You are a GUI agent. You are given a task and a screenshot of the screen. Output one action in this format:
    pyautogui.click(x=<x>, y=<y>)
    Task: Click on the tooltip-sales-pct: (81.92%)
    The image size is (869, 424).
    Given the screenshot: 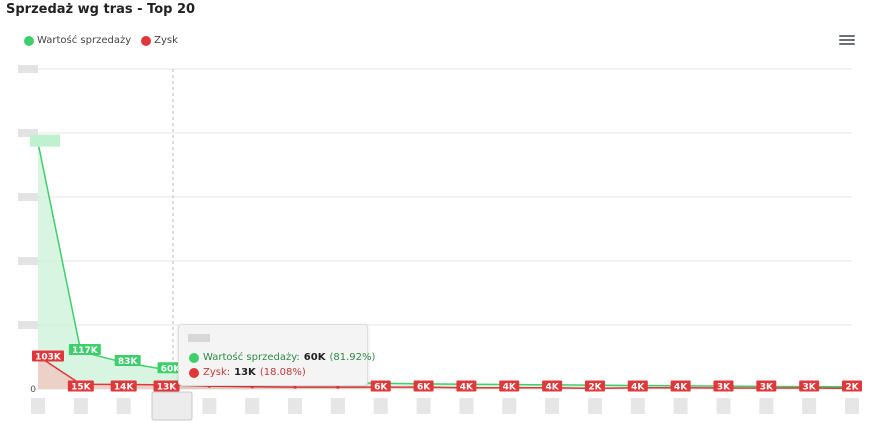 What is the action you would take?
    pyautogui.click(x=352, y=357)
    